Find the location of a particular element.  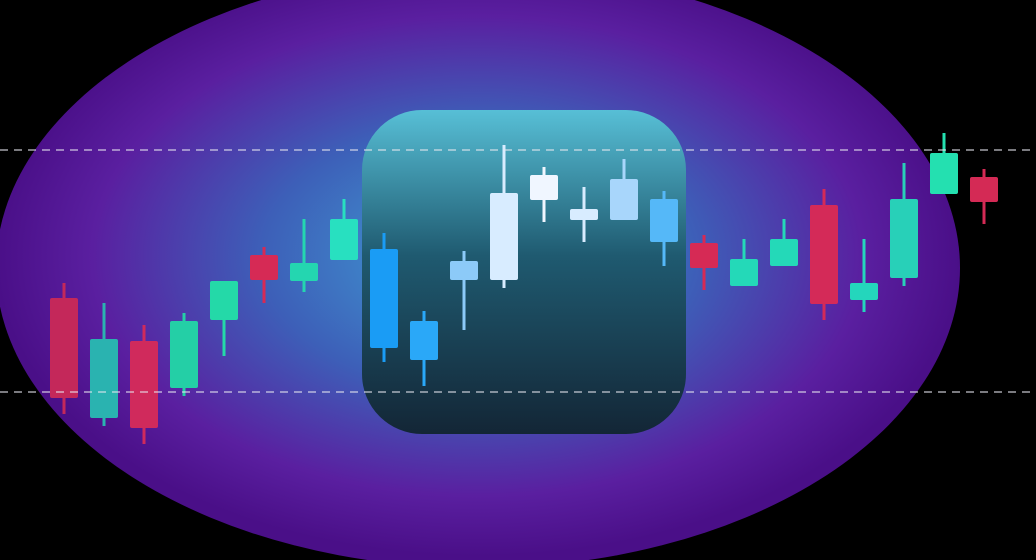

candles-front is located at coordinates (524, 265).